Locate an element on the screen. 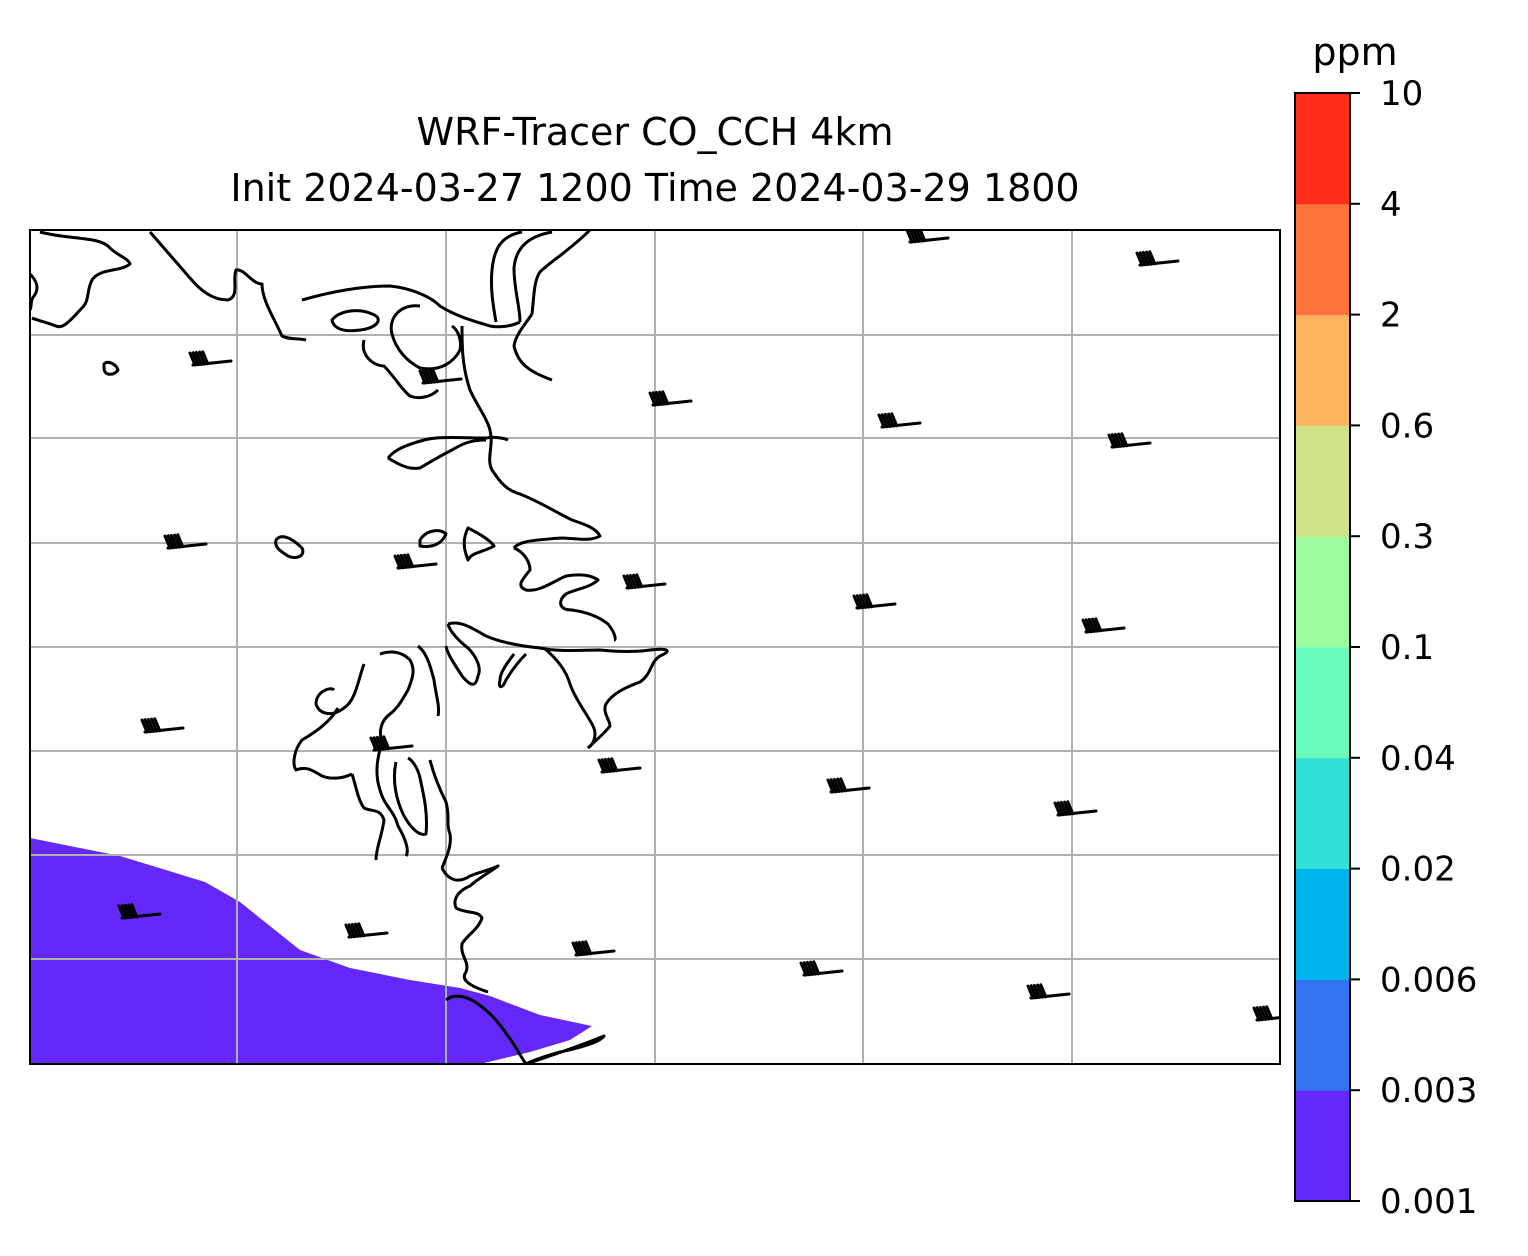  colorbar-tick-label: 4 is located at coordinates (1391, 205).